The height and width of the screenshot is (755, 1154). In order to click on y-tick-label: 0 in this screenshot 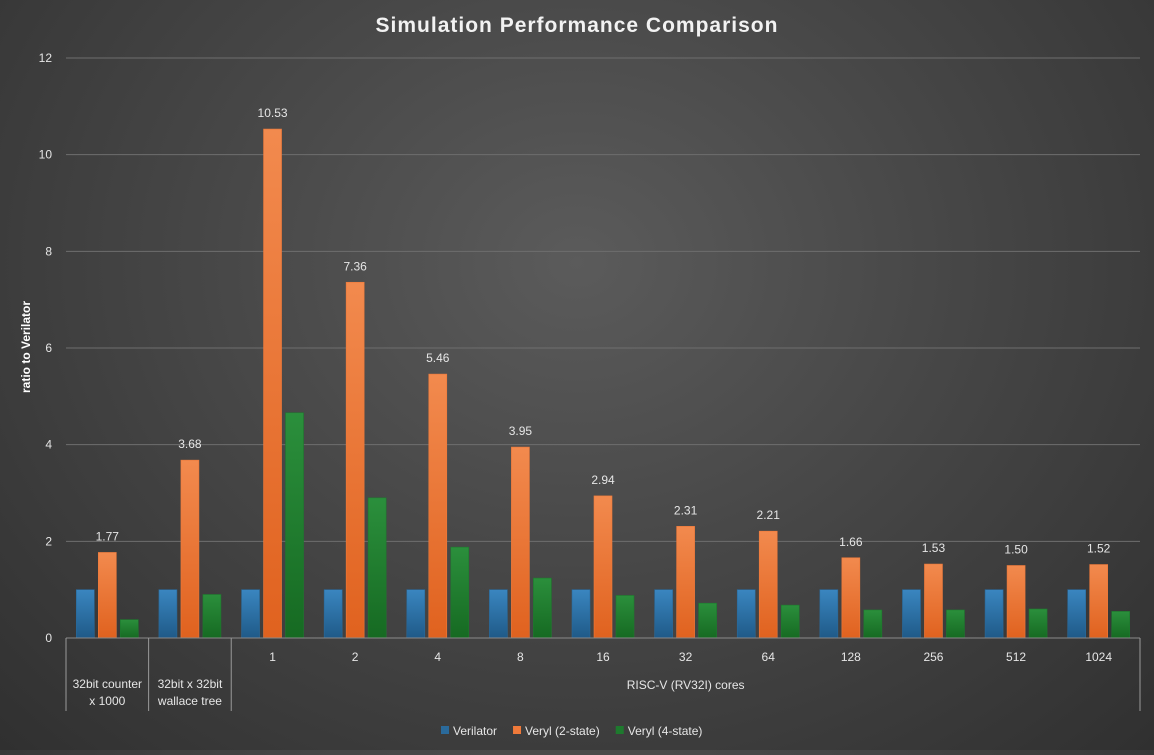, I will do `click(48, 638)`.